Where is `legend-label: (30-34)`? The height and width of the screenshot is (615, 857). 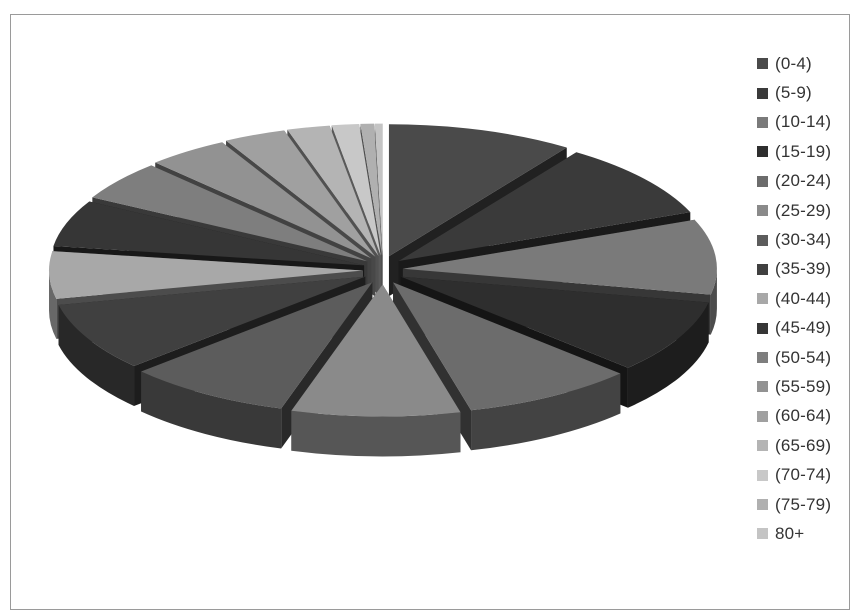
legend-label: (30-34) is located at coordinates (803, 240).